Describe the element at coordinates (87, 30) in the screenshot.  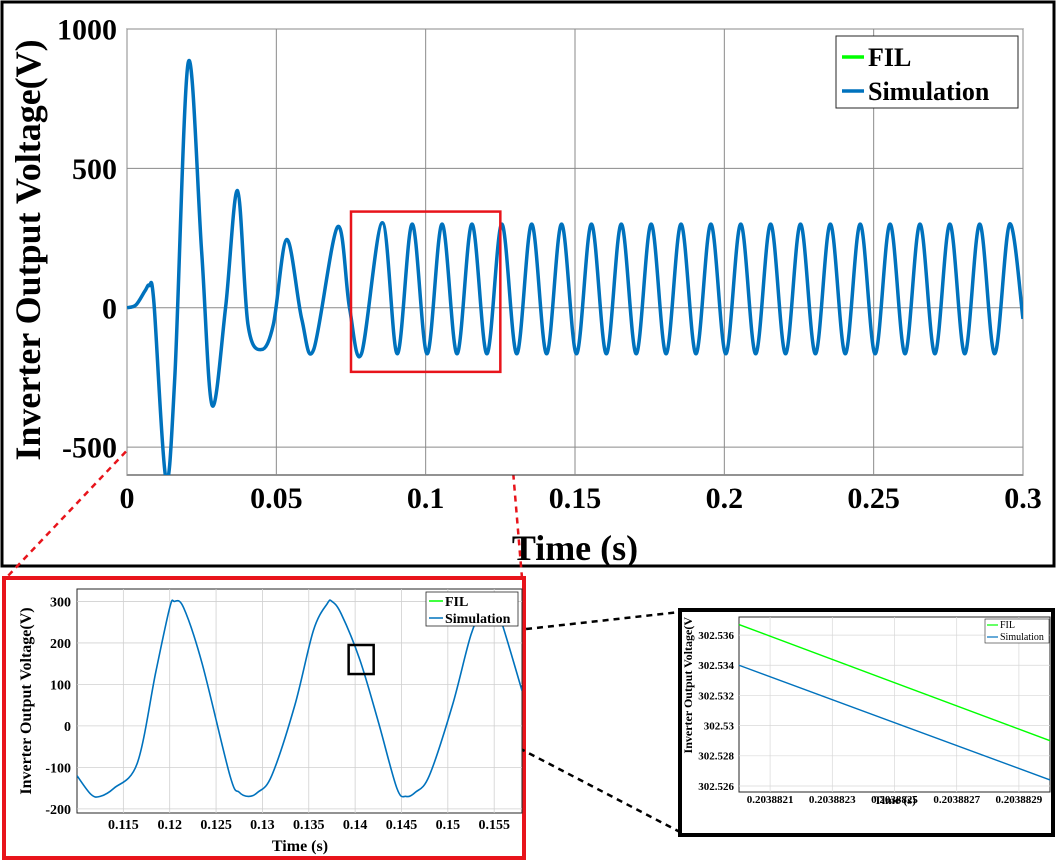
I see `y-tick-label: 1000` at that location.